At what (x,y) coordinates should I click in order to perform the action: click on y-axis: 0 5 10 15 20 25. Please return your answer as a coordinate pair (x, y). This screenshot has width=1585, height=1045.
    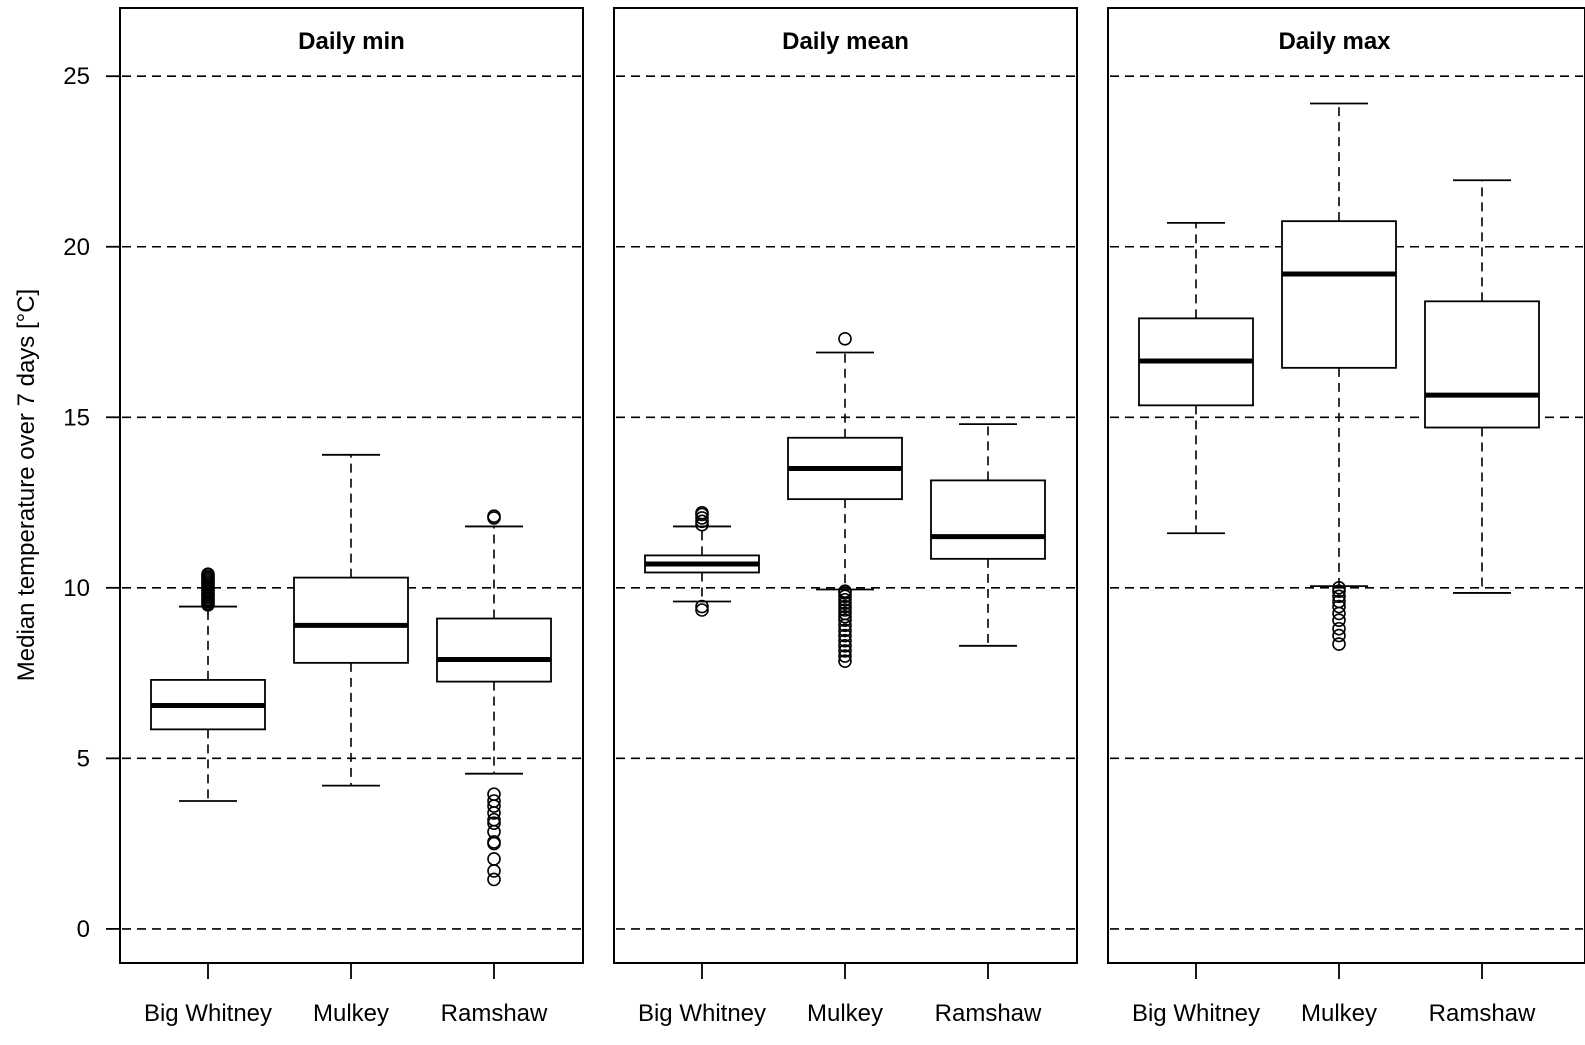
    Looking at the image, I should click on (91, 503).